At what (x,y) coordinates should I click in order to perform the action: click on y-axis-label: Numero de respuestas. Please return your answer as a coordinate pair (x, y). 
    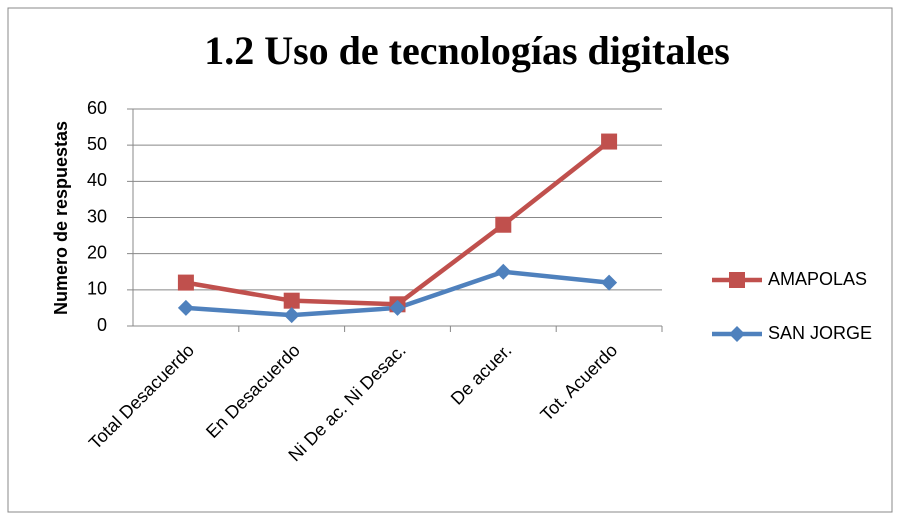
    Looking at the image, I should click on (61, 218).